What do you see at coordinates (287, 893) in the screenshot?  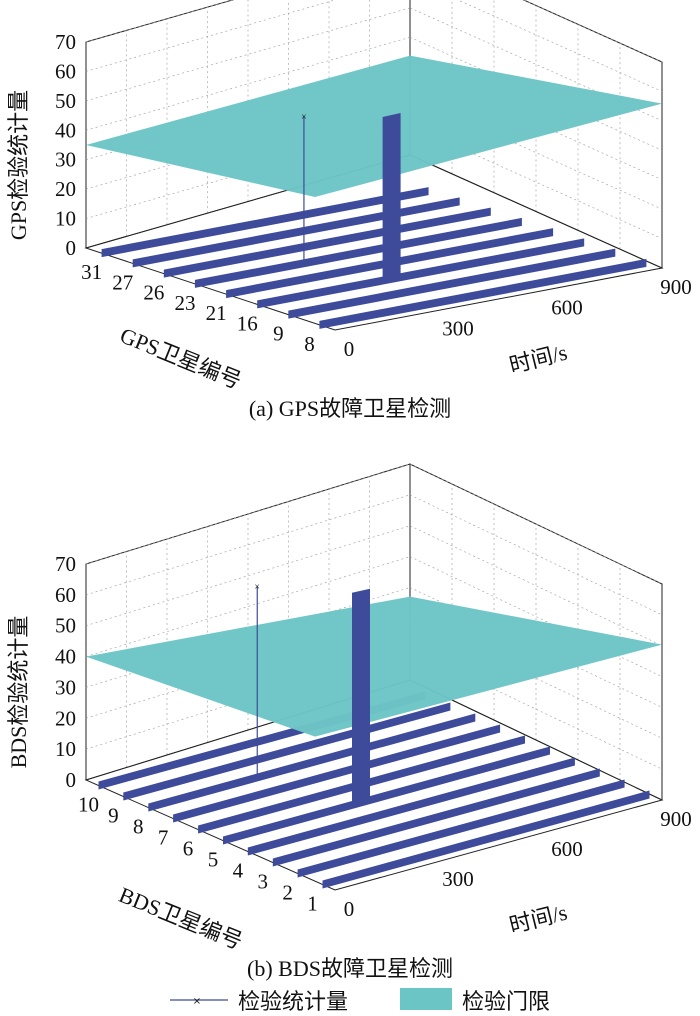 I see `satellite-tick-label: 2` at bounding box center [287, 893].